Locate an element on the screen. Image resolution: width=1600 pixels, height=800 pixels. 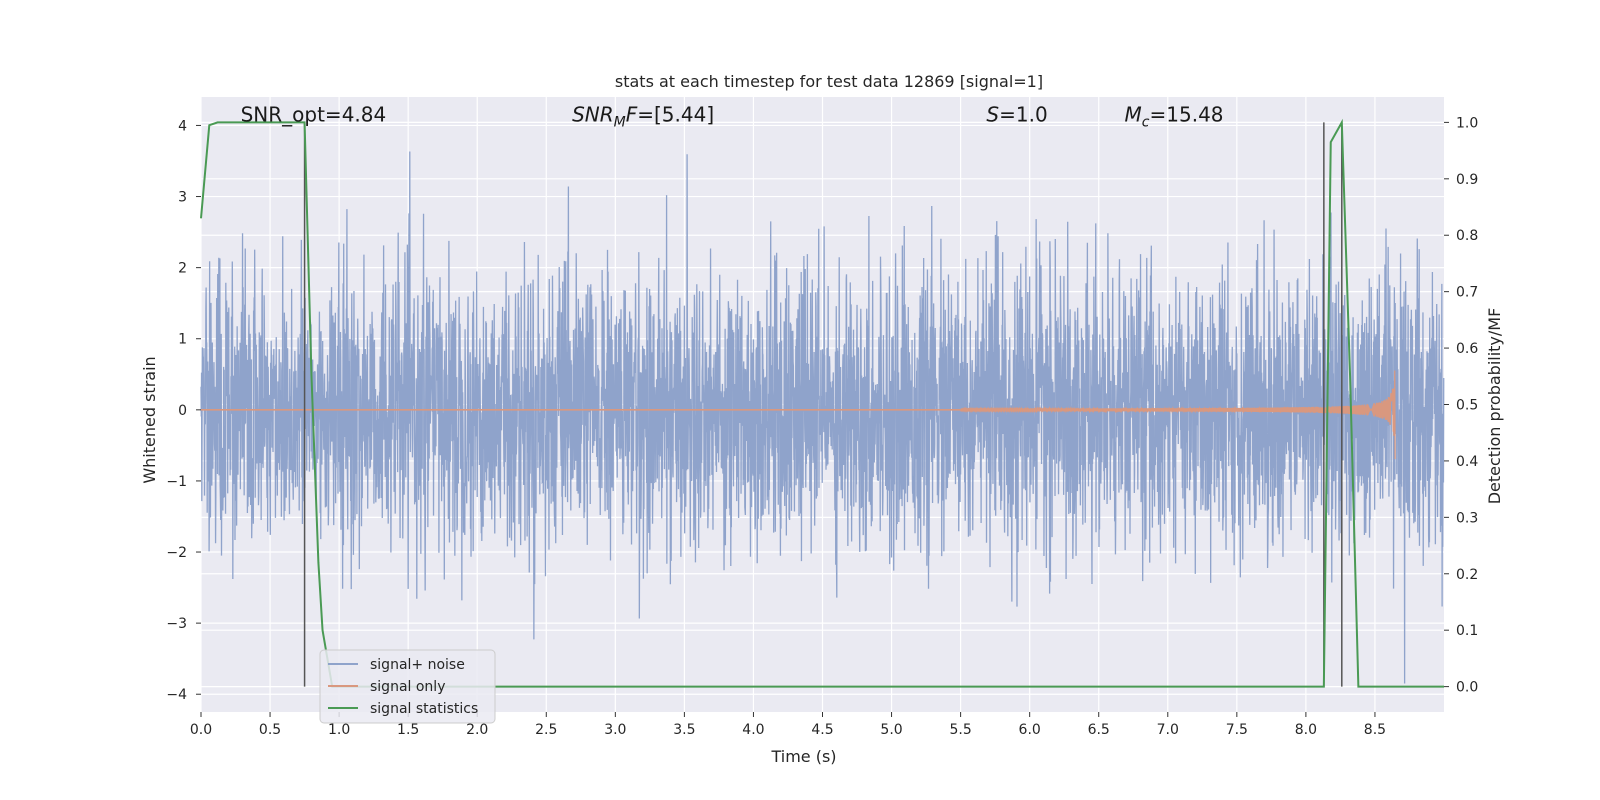
y-left-tick-label-7: 3 is located at coordinates (182, 198).